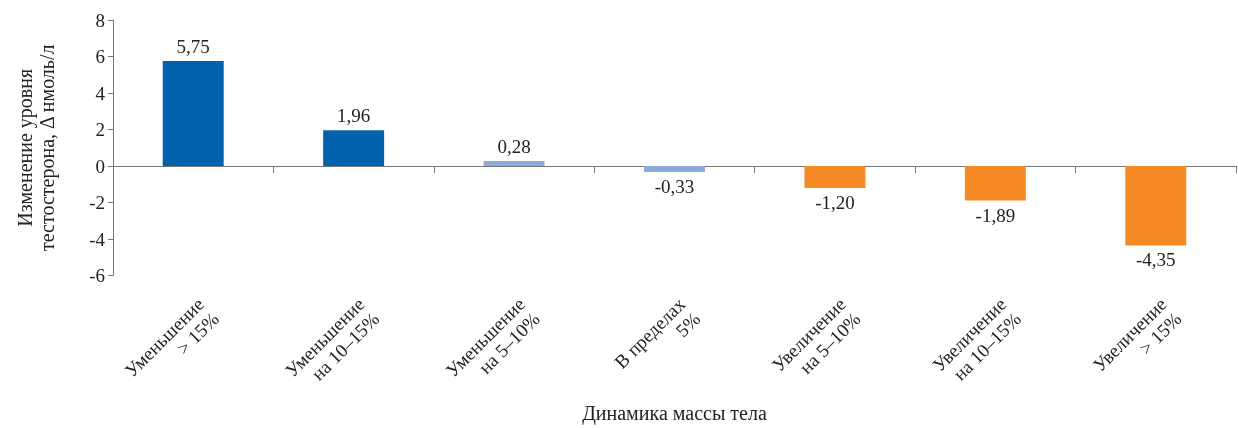  What do you see at coordinates (100, 166) in the screenshot?
I see `y-tick-label: 0` at bounding box center [100, 166].